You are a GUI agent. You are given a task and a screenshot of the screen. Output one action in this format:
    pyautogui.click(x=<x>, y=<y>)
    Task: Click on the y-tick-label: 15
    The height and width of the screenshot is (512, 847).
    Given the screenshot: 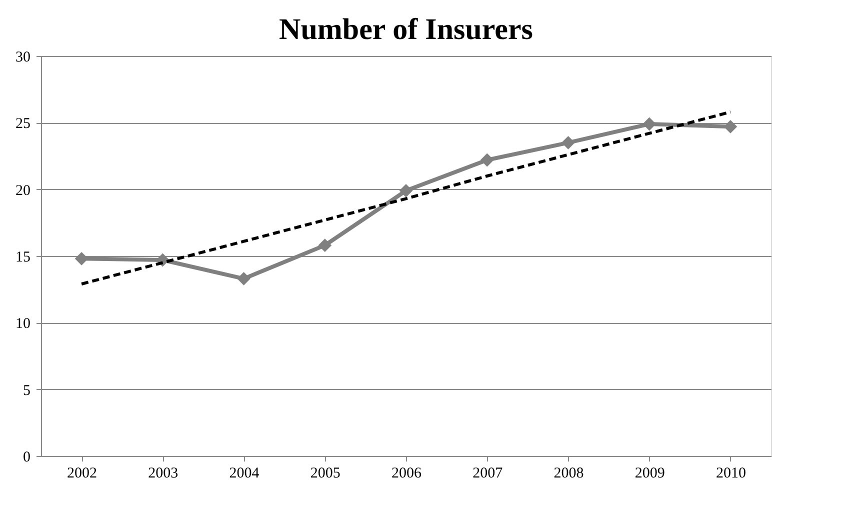 What is the action you would take?
    pyautogui.click(x=23, y=258)
    